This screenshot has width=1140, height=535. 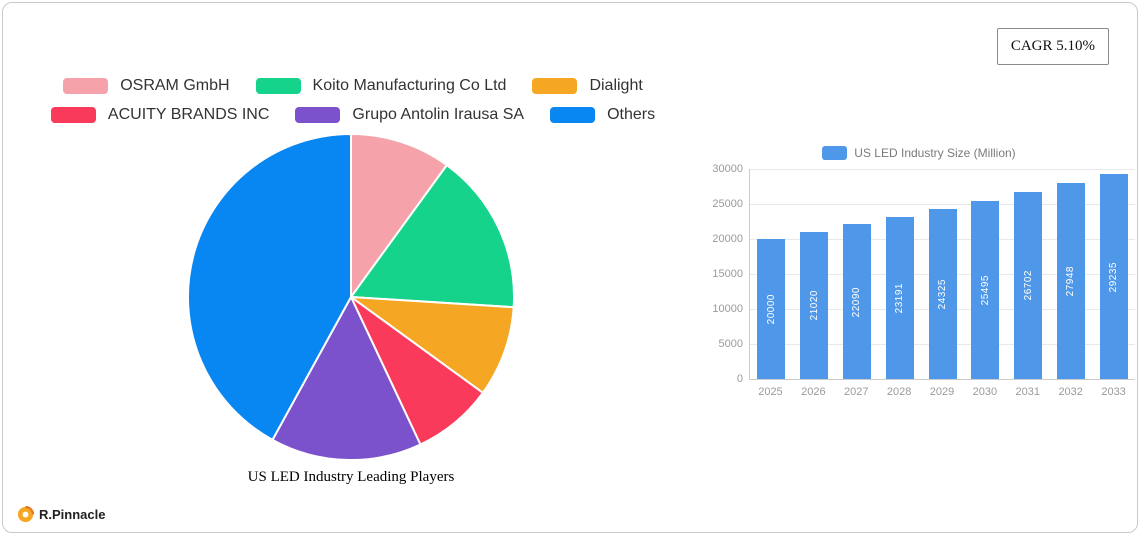 I want to click on brand-footer: R.Pinnacle, so click(x=61, y=514).